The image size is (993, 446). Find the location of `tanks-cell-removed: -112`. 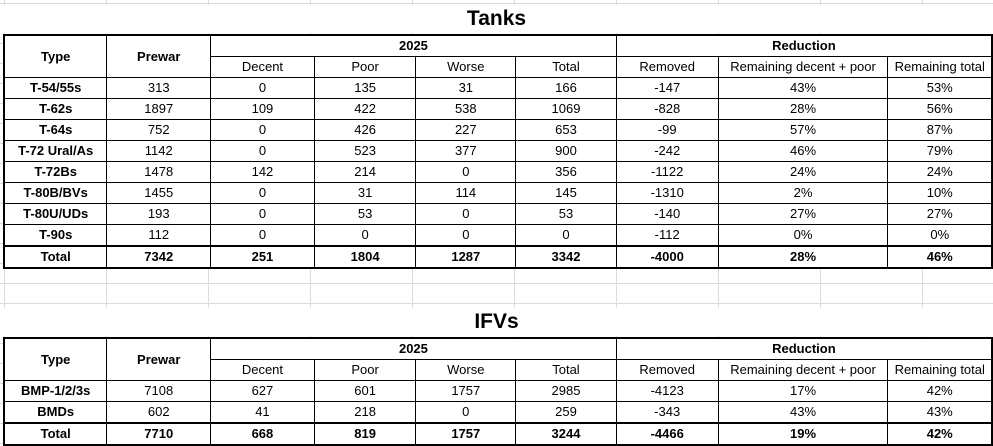

tanks-cell-removed: -112 is located at coordinates (667, 235).